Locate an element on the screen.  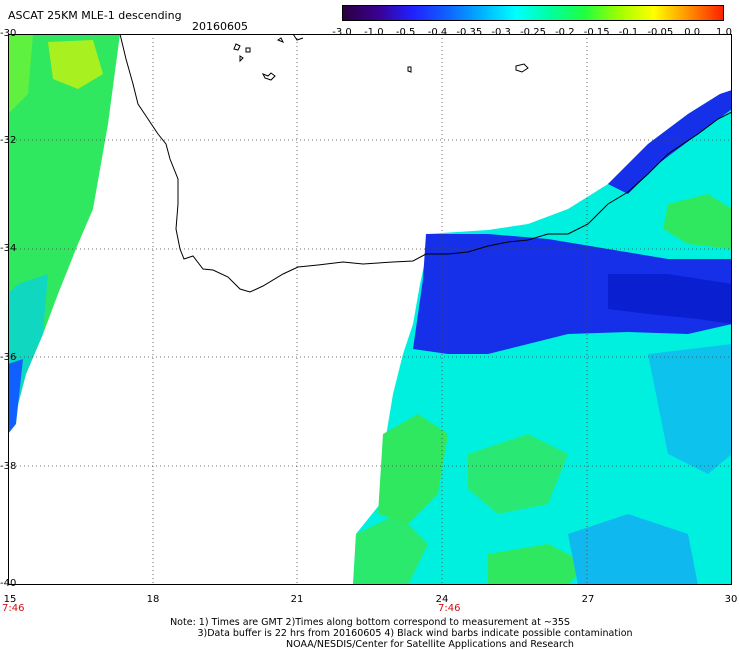
lon-label-24e: 24 is located at coordinates (442, 599).